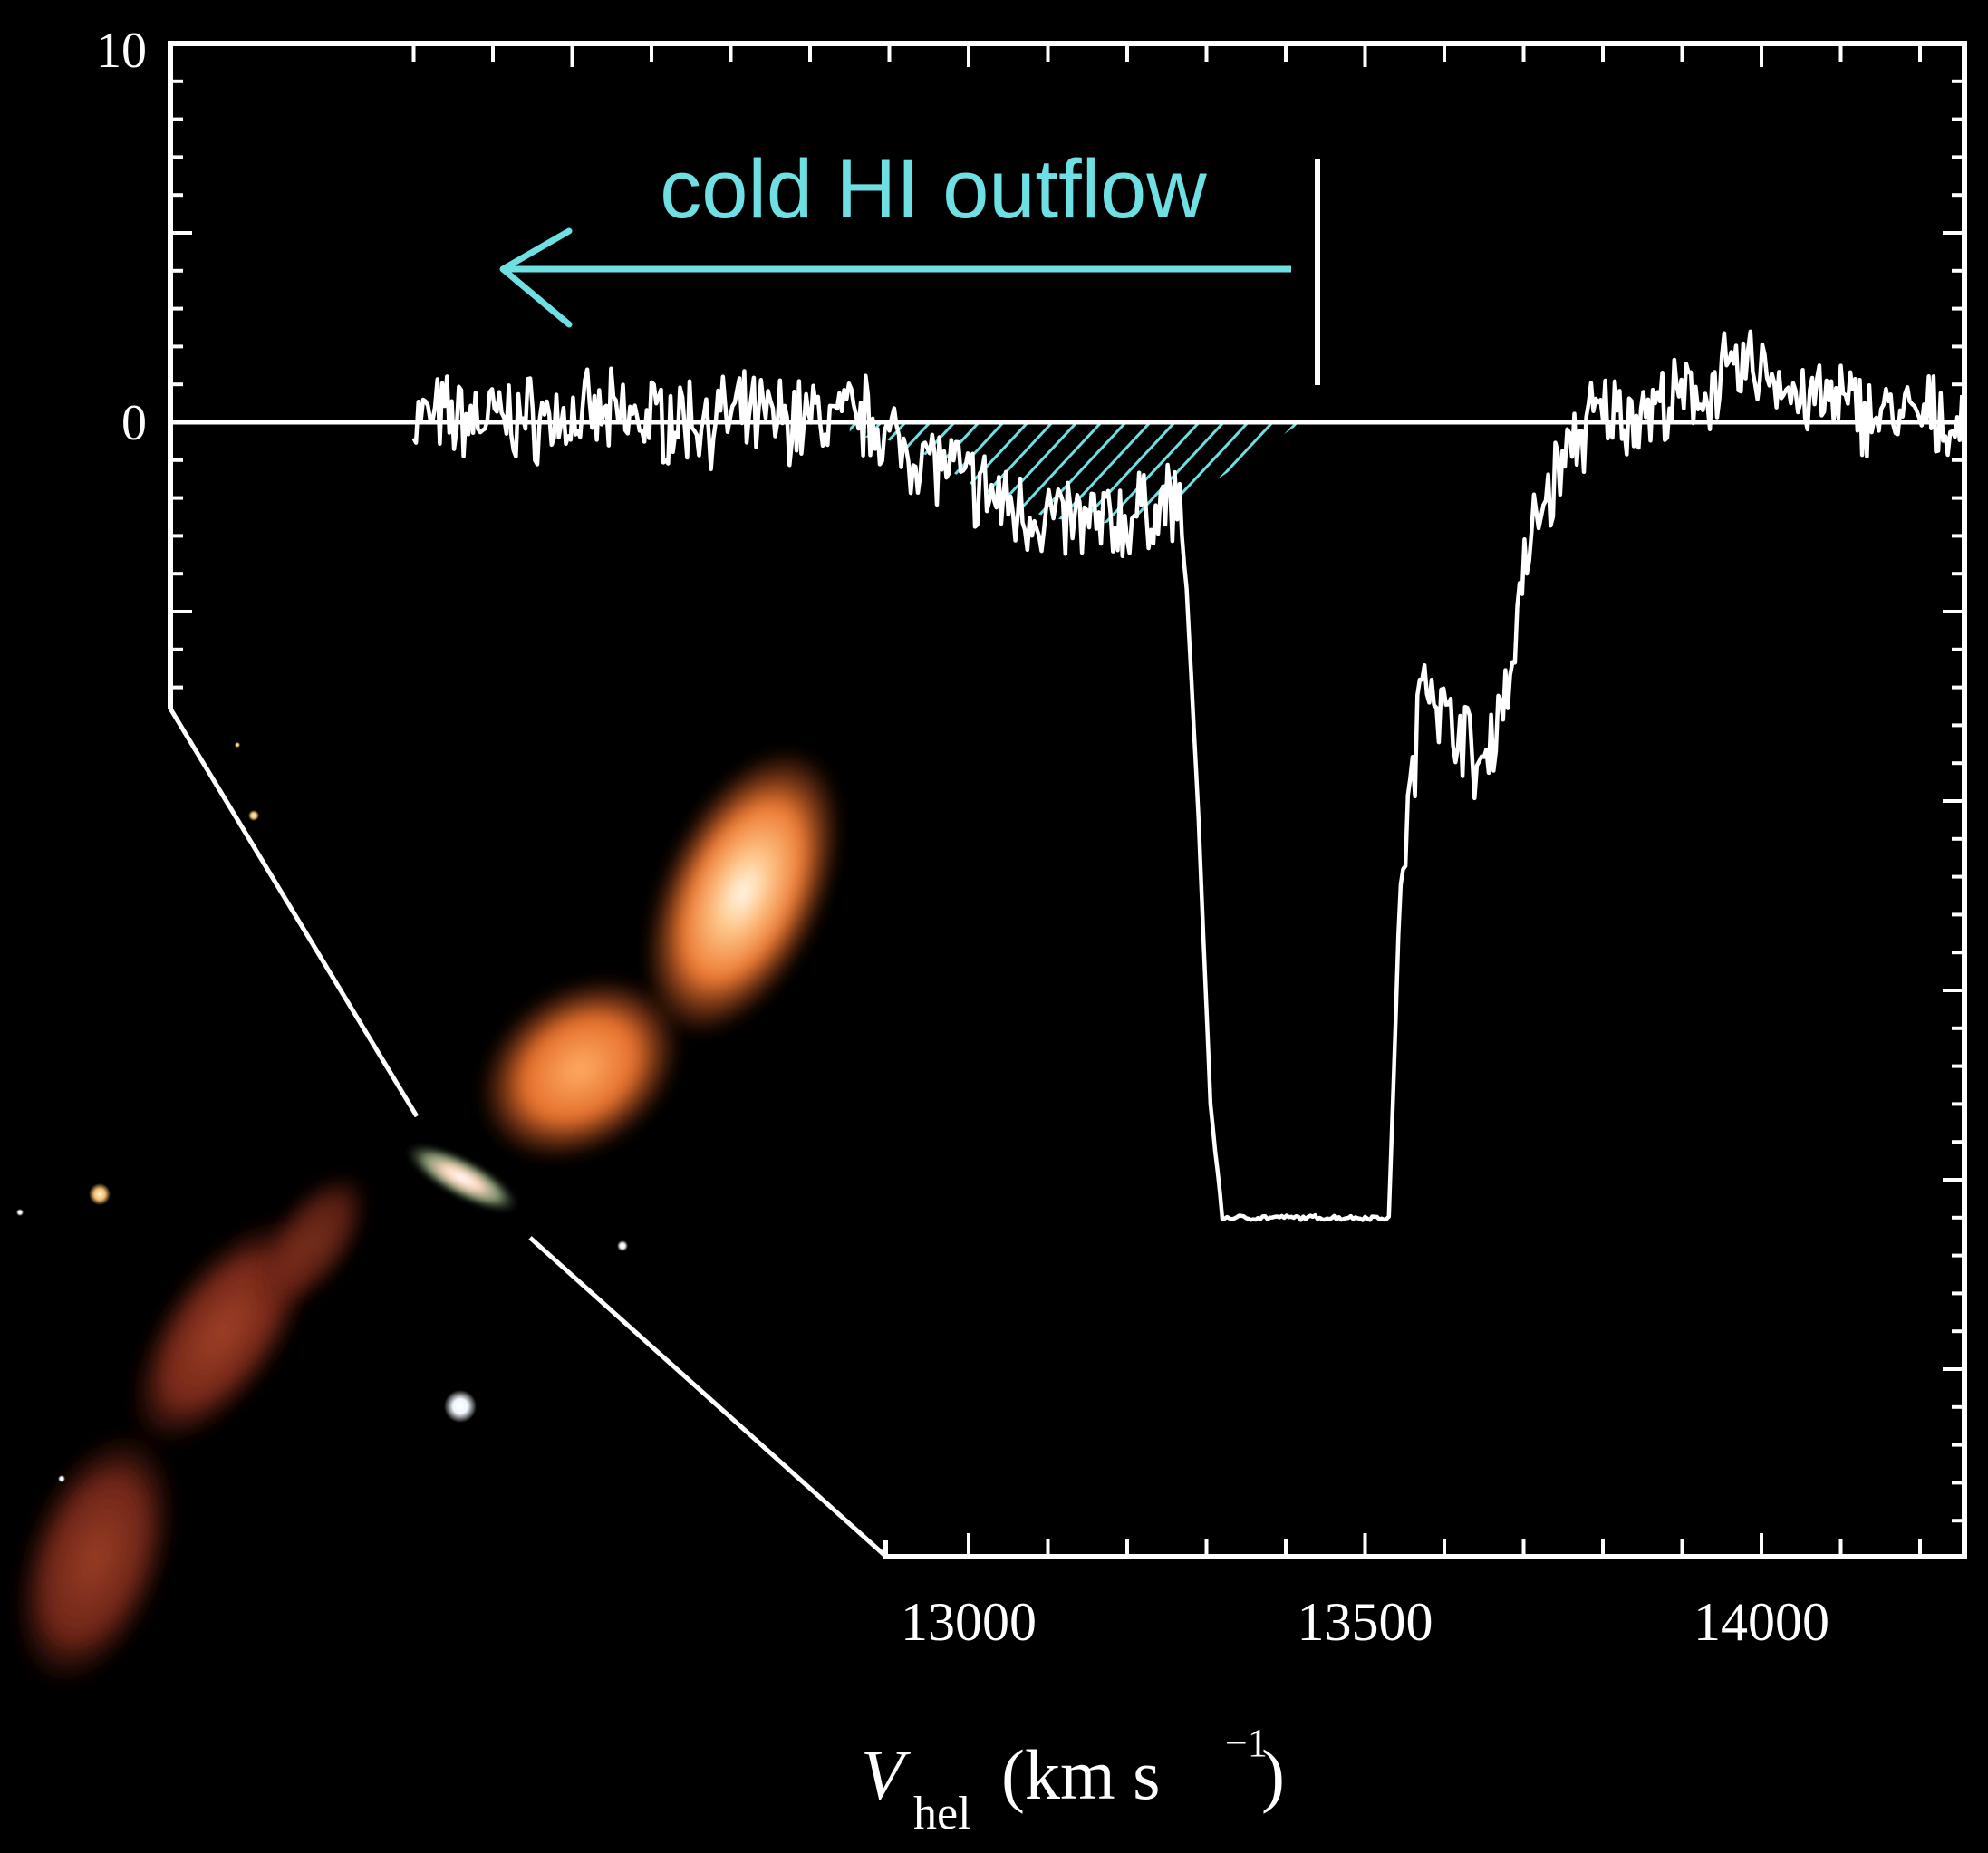 This screenshot has height=1853, width=1988. What do you see at coordinates (121, 237) in the screenshot?
I see `y-tick-labels: 10 0` at bounding box center [121, 237].